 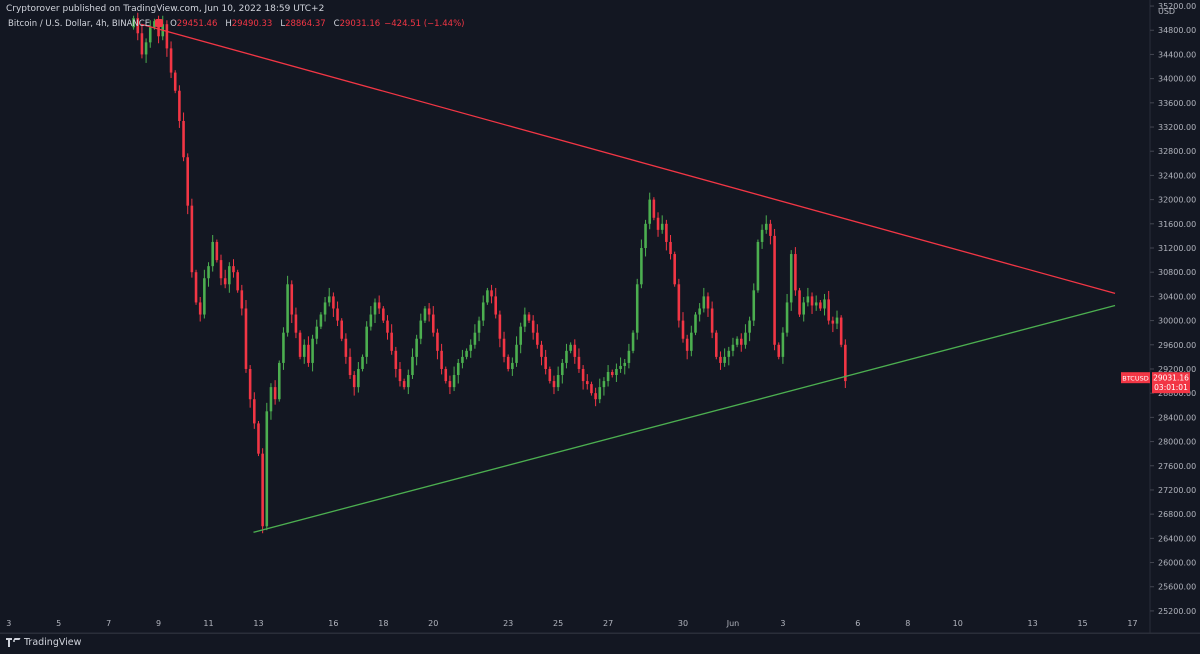 I want to click on x-tick-label: 20, so click(x=433, y=623).